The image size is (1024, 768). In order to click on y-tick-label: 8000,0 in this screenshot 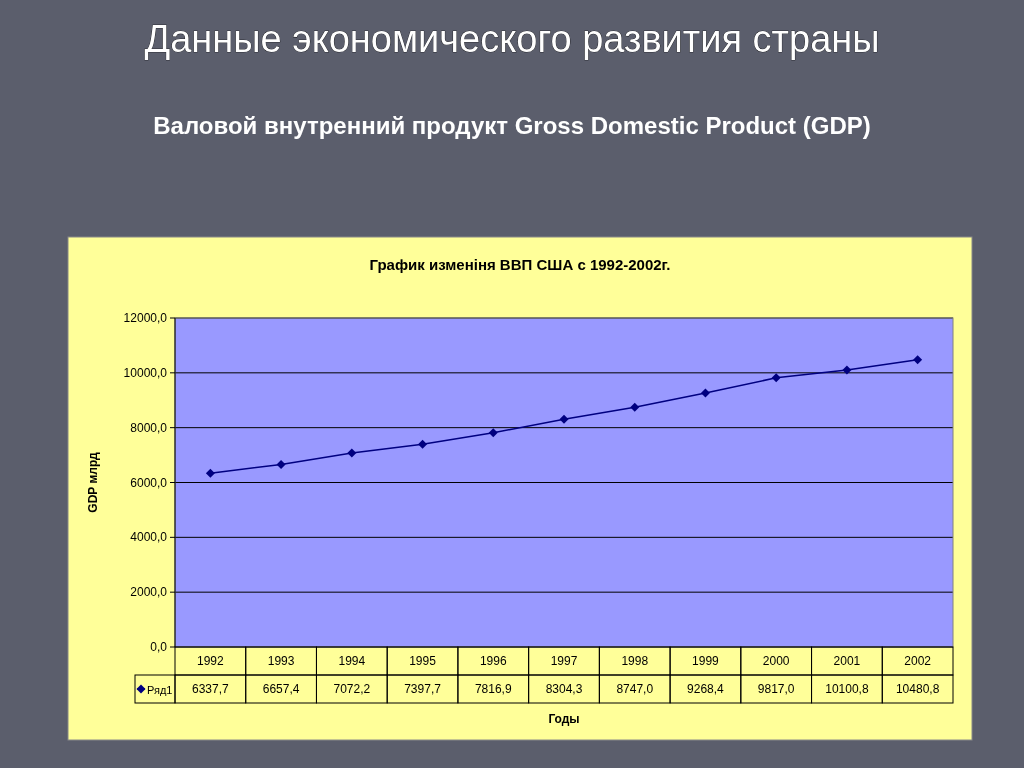, I will do `click(149, 427)`.